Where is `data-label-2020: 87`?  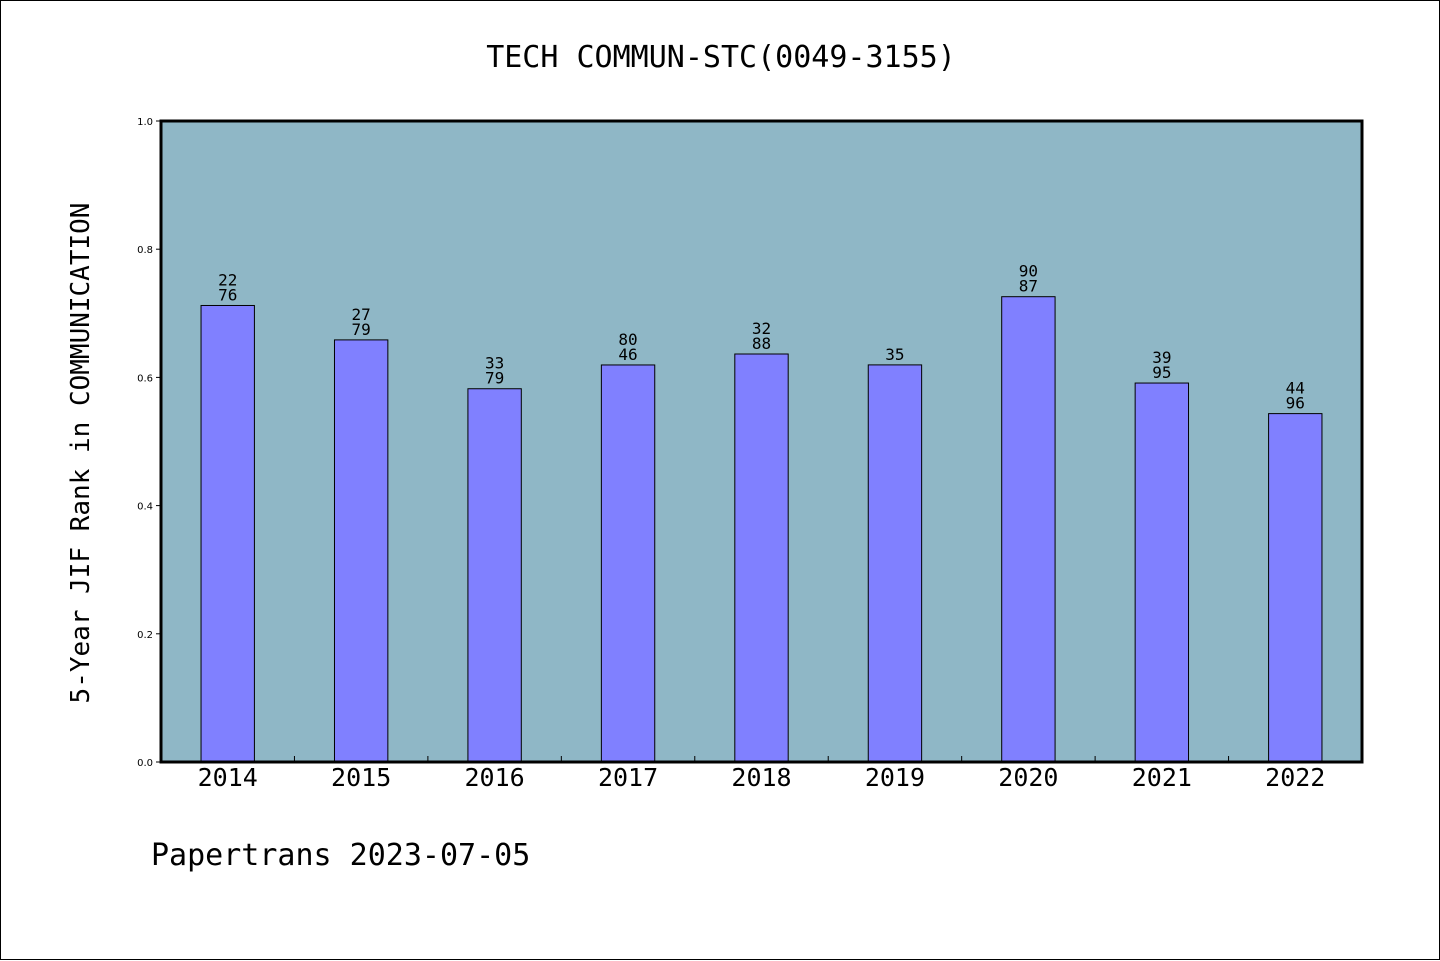
data-label-2020: 87 is located at coordinates (1028, 286).